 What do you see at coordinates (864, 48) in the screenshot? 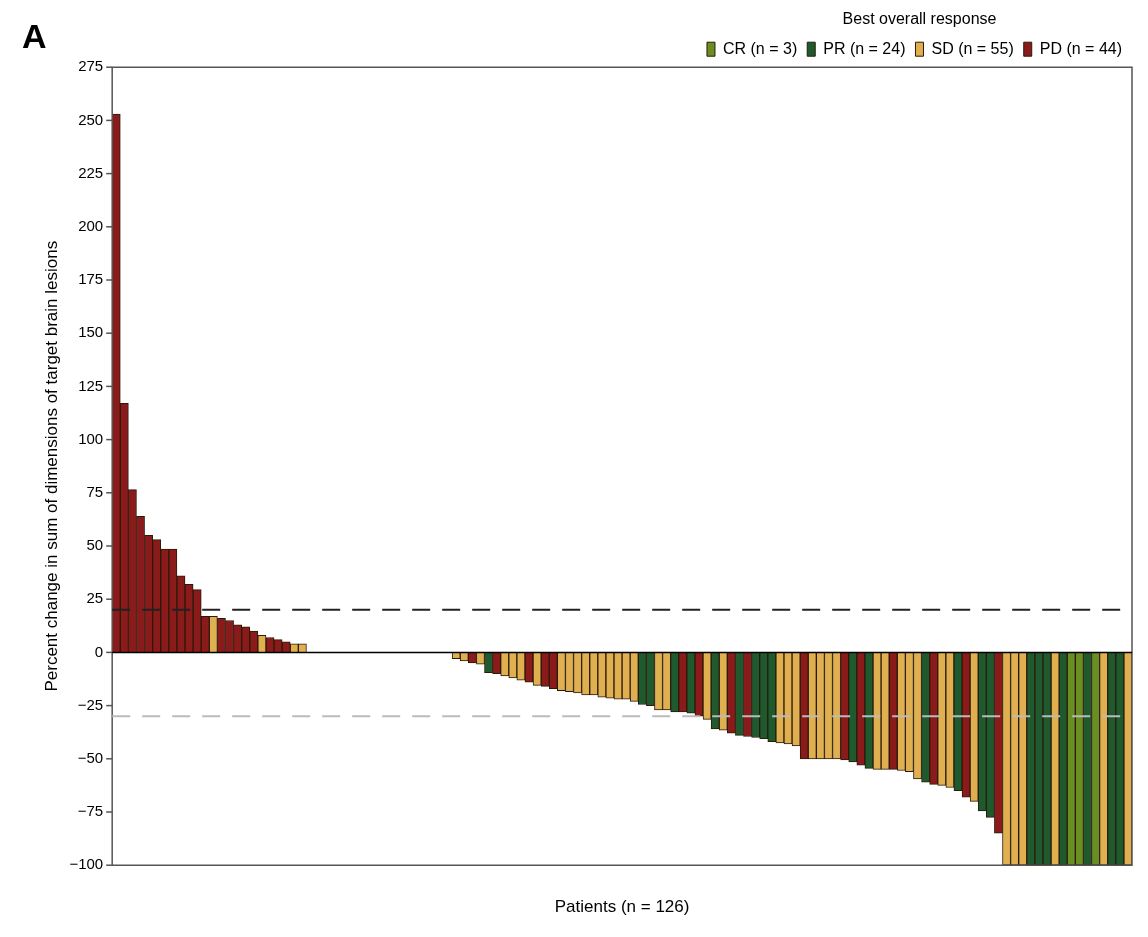
I see `legend-label: PR (n = 24)` at bounding box center [864, 48].